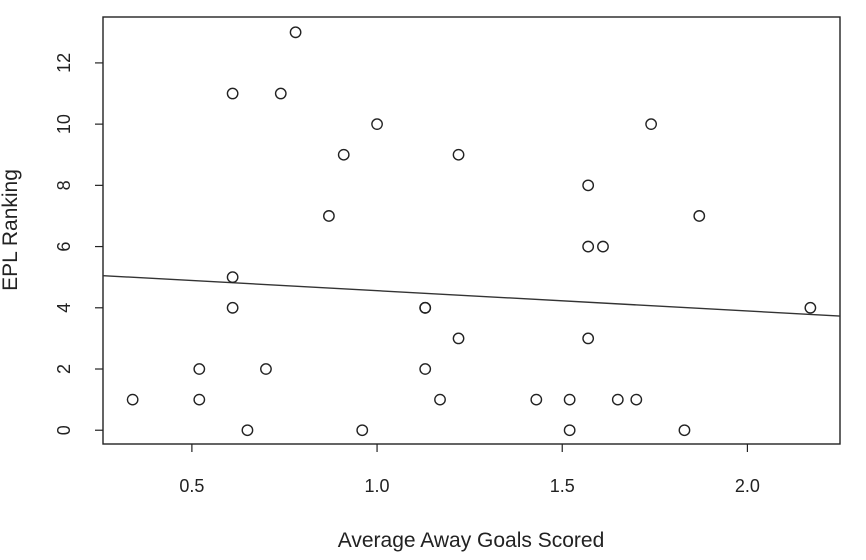  I want to click on regression-line, so click(471, 295).